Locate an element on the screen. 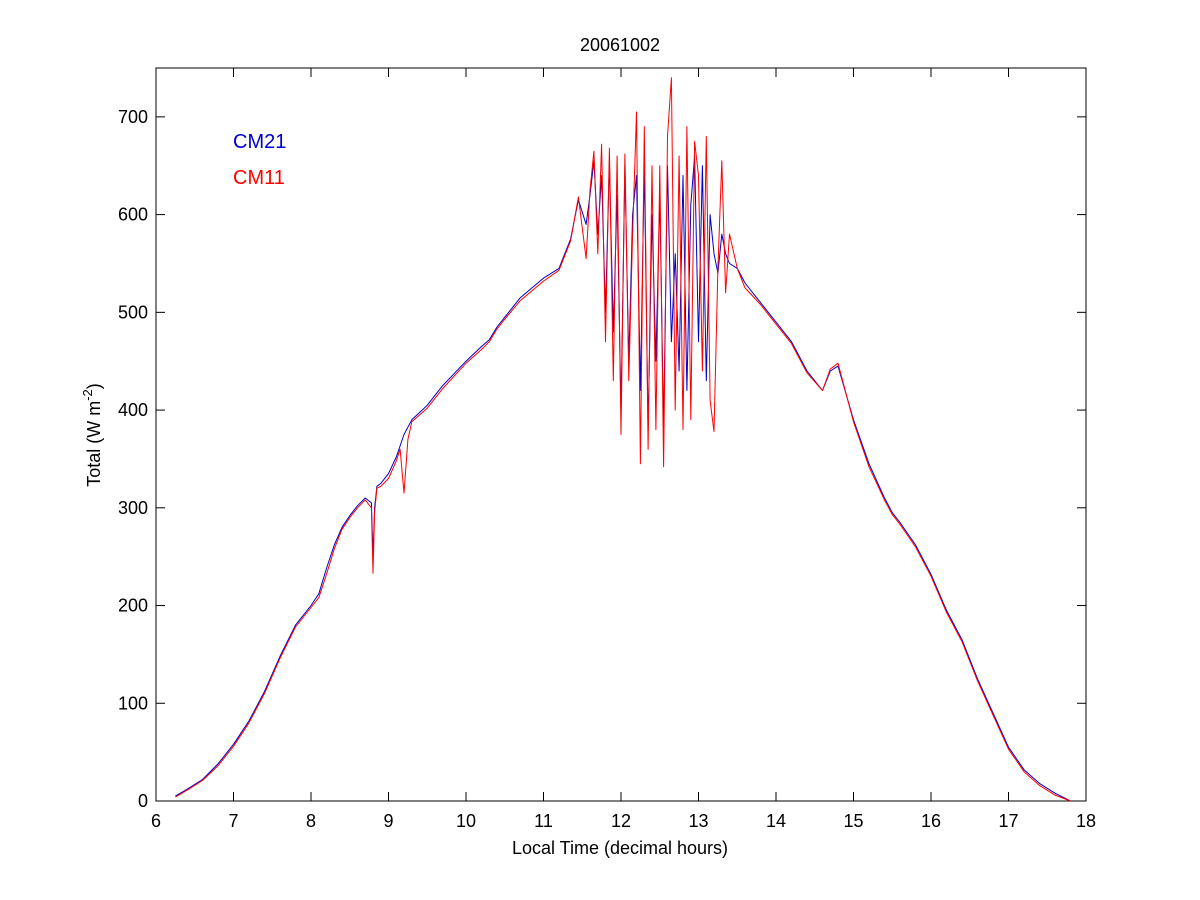 This screenshot has height=900, width=1200. y-tick-label: 600 is located at coordinates (133, 215).